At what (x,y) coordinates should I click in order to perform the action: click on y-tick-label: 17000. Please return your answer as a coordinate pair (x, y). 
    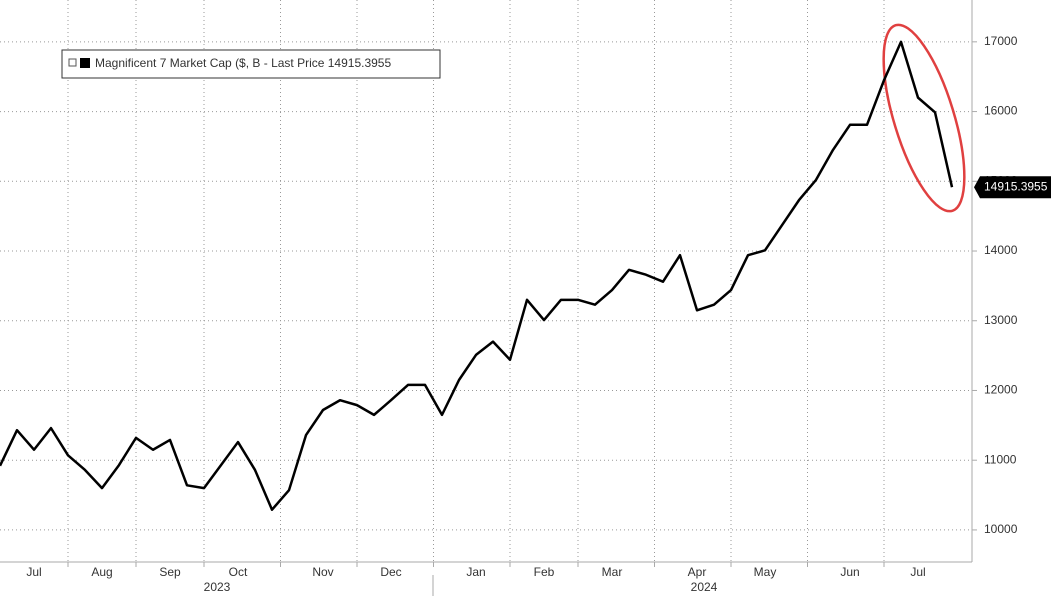
    Looking at the image, I should click on (1001, 41).